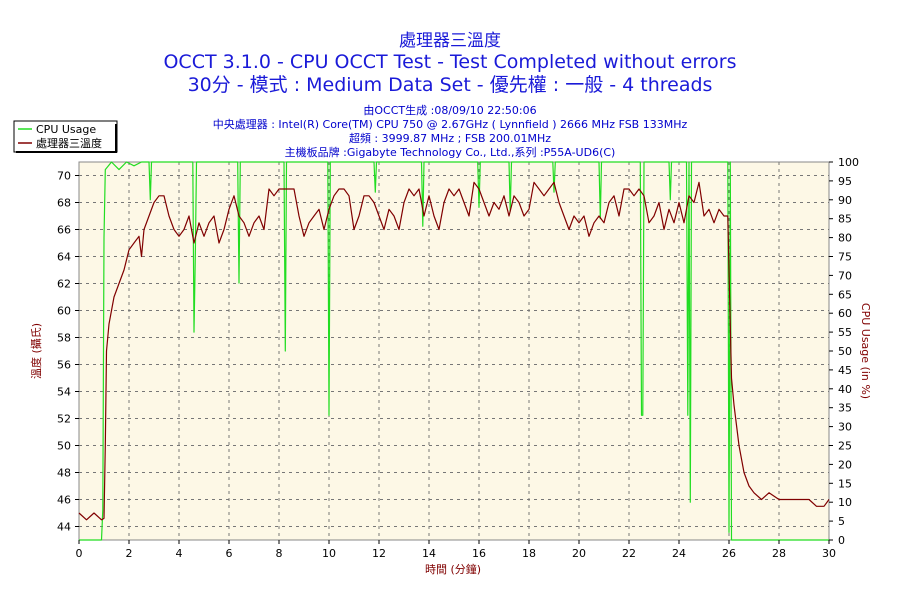 This screenshot has width=900, height=600. Describe the element at coordinates (579, 553) in the screenshot. I see `x-tick-label: 20` at that location.